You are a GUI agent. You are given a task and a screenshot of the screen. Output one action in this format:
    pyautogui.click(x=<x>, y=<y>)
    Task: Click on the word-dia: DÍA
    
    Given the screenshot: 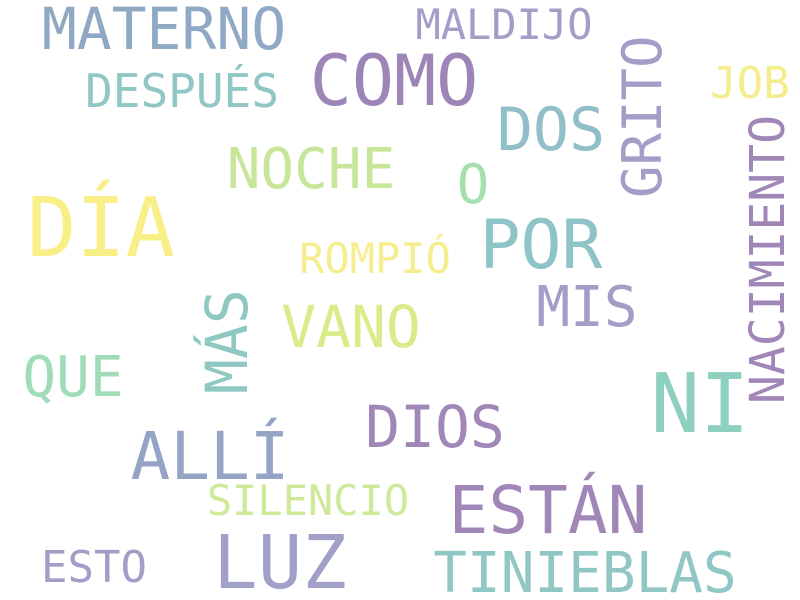 What is the action you would take?
    pyautogui.click(x=101, y=228)
    